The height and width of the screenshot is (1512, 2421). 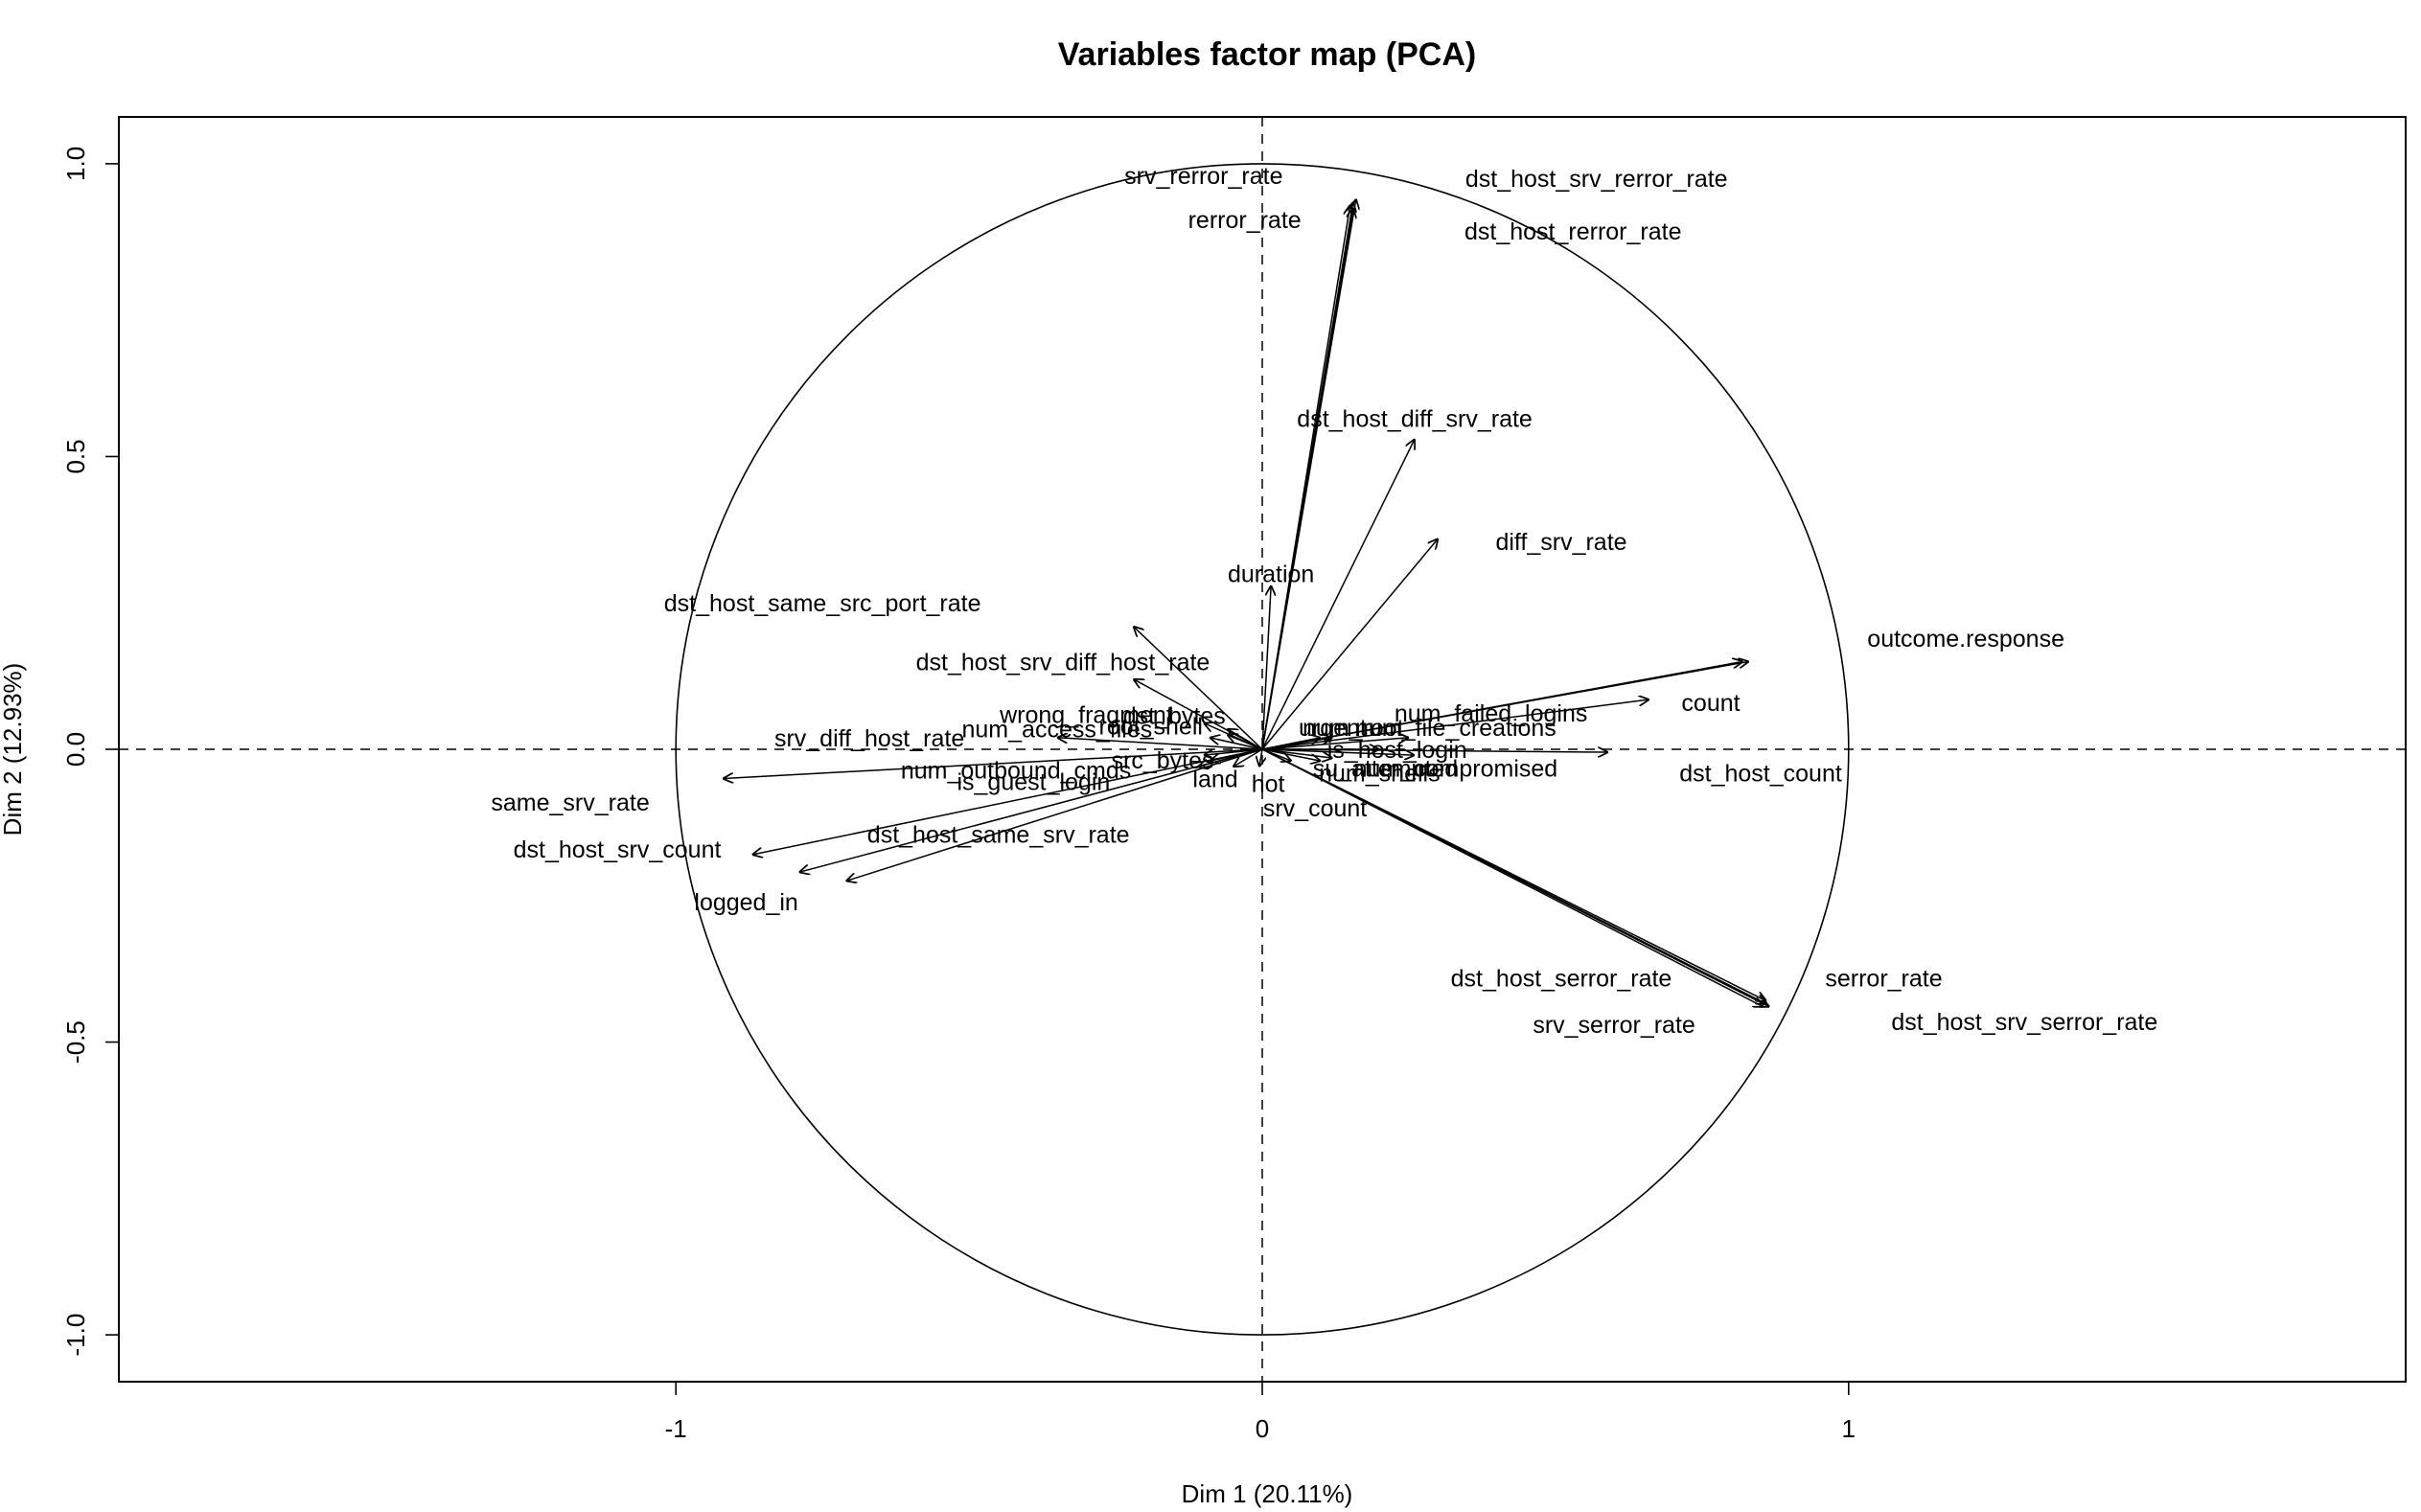 I want to click on variable-label: count, so click(x=1711, y=703).